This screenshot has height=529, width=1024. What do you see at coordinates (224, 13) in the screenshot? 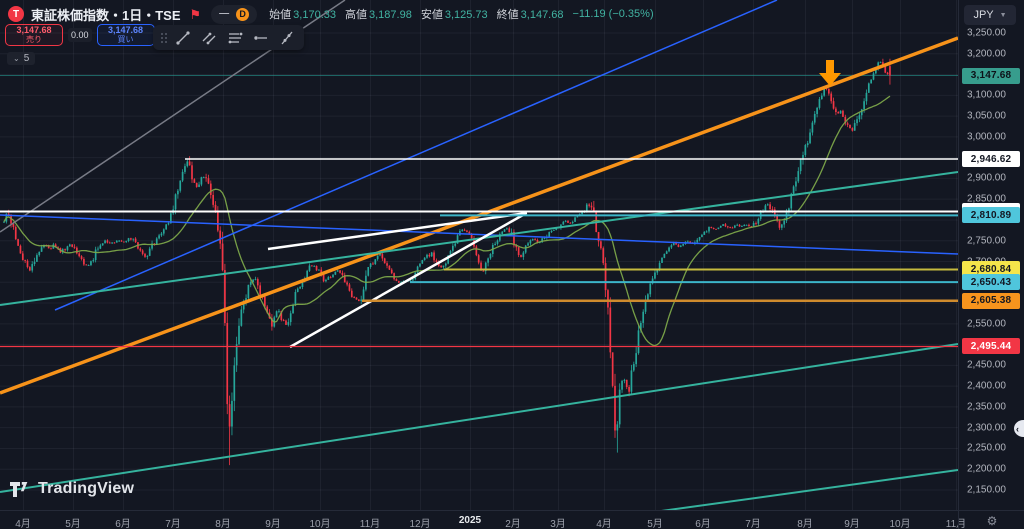
I see `minimize-icon: —` at bounding box center [224, 13].